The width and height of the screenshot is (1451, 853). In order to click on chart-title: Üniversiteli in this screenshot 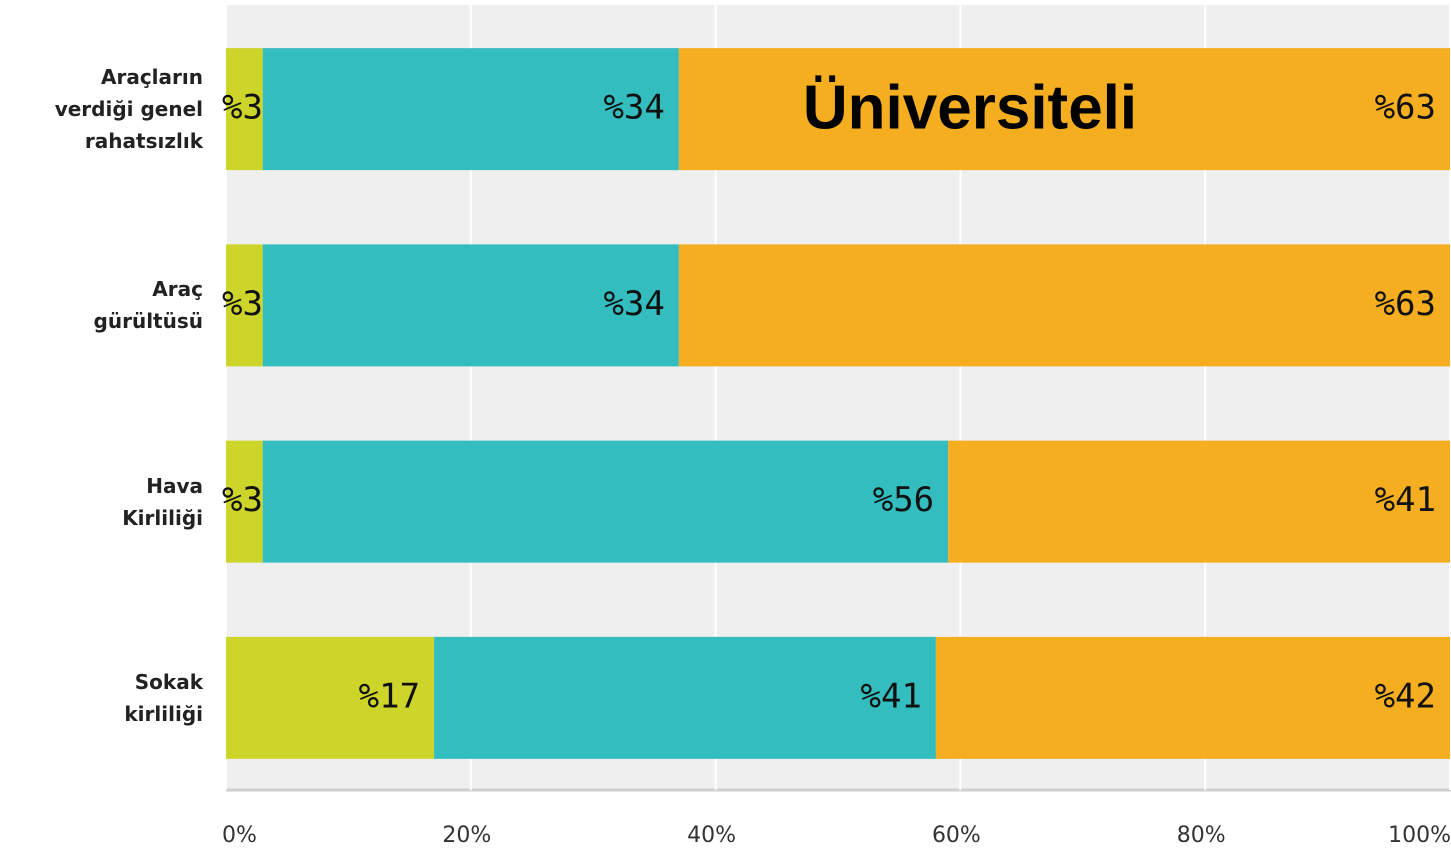, I will do `click(970, 107)`.